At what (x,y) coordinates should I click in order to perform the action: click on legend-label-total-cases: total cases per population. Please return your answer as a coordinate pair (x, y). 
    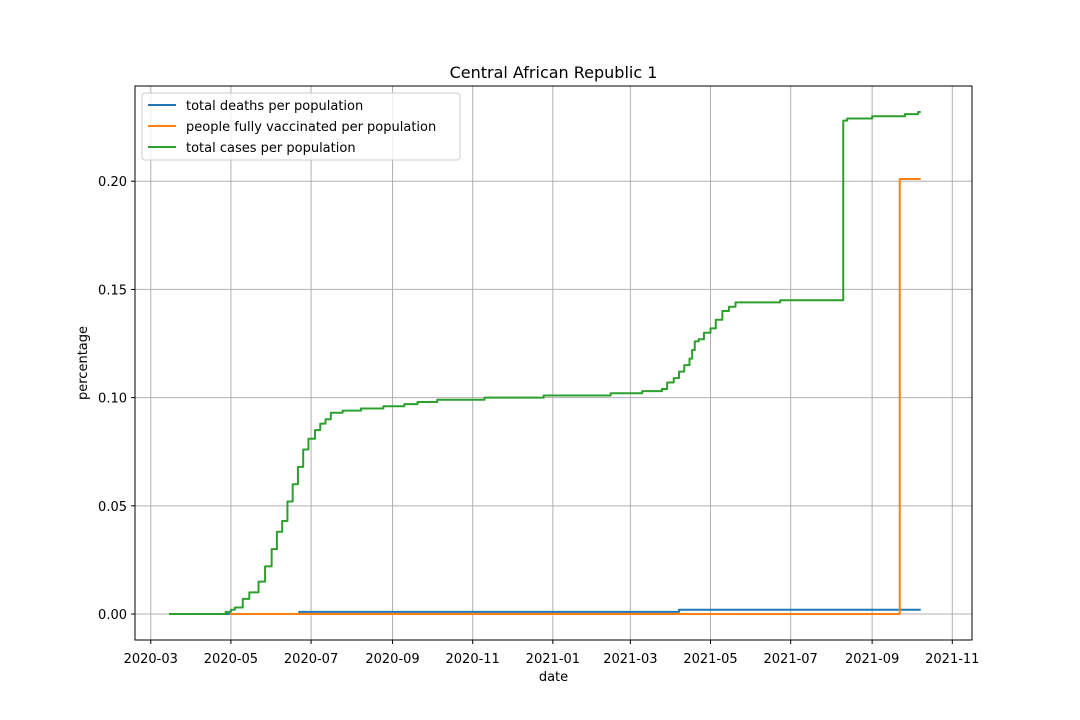
    Looking at the image, I should click on (271, 148).